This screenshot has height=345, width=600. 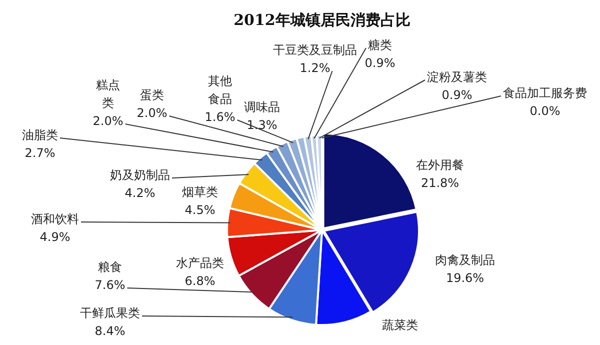 I want to click on slice-label: 在外用餐, so click(x=440, y=165).